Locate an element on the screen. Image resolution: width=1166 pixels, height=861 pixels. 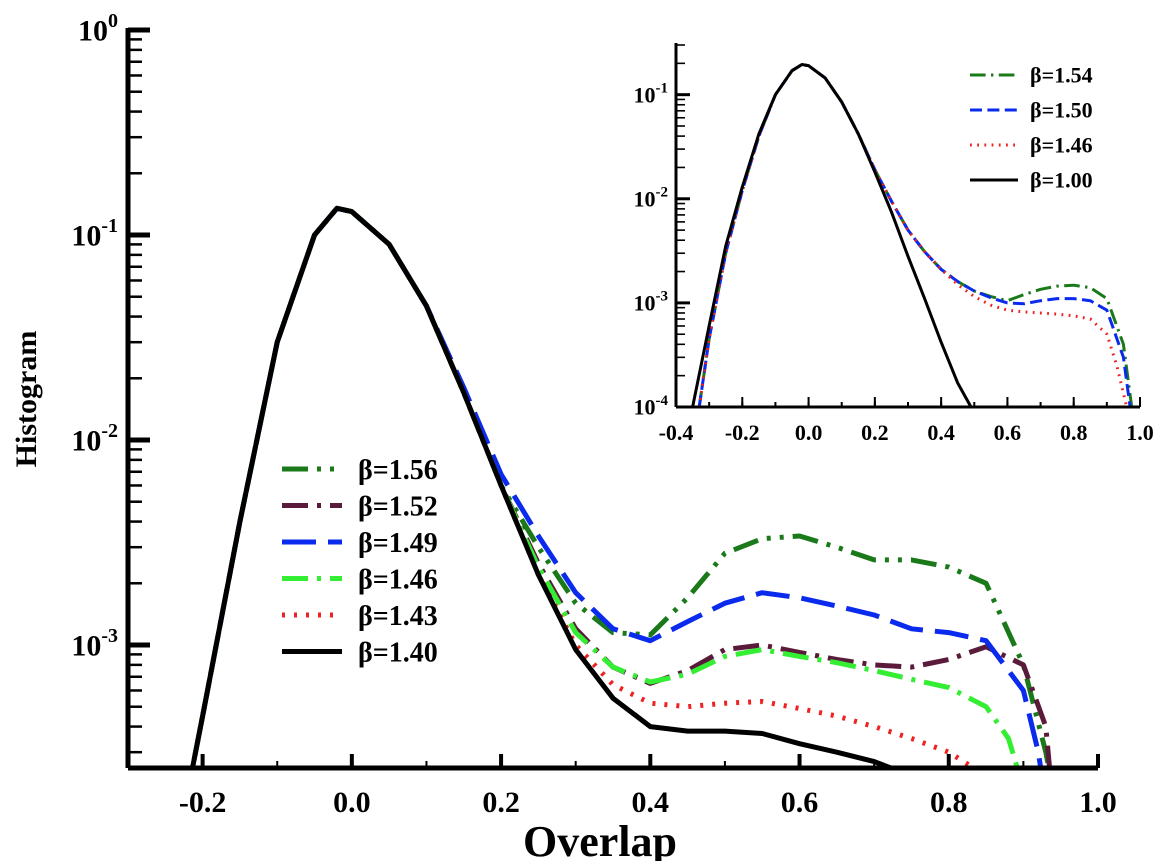
legend-label: β=1.56 is located at coordinates (398, 470).